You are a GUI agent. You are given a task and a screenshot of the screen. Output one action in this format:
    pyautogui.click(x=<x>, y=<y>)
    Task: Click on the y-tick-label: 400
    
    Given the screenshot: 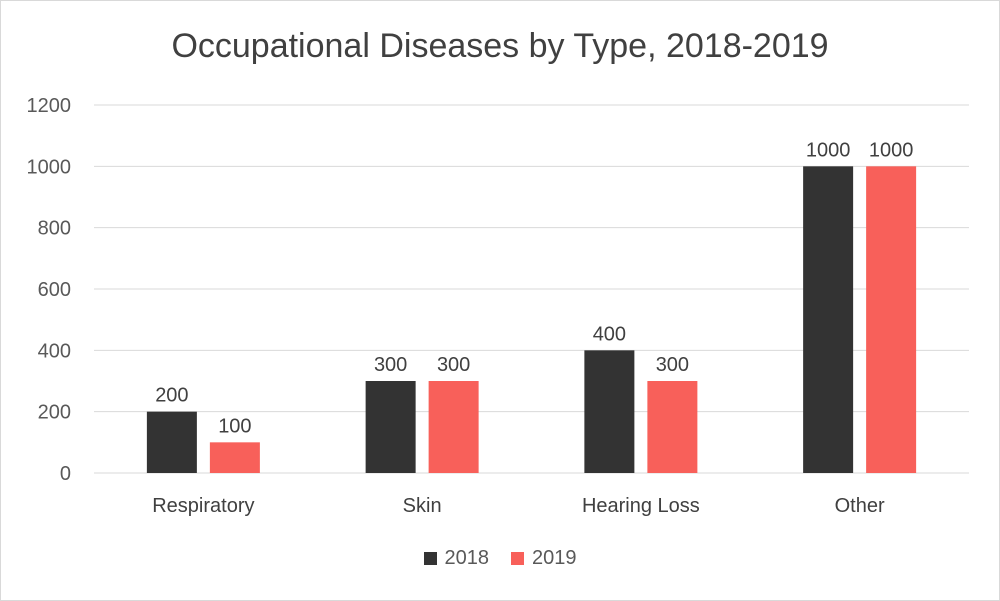 What is the action you would take?
    pyautogui.click(x=54, y=351)
    